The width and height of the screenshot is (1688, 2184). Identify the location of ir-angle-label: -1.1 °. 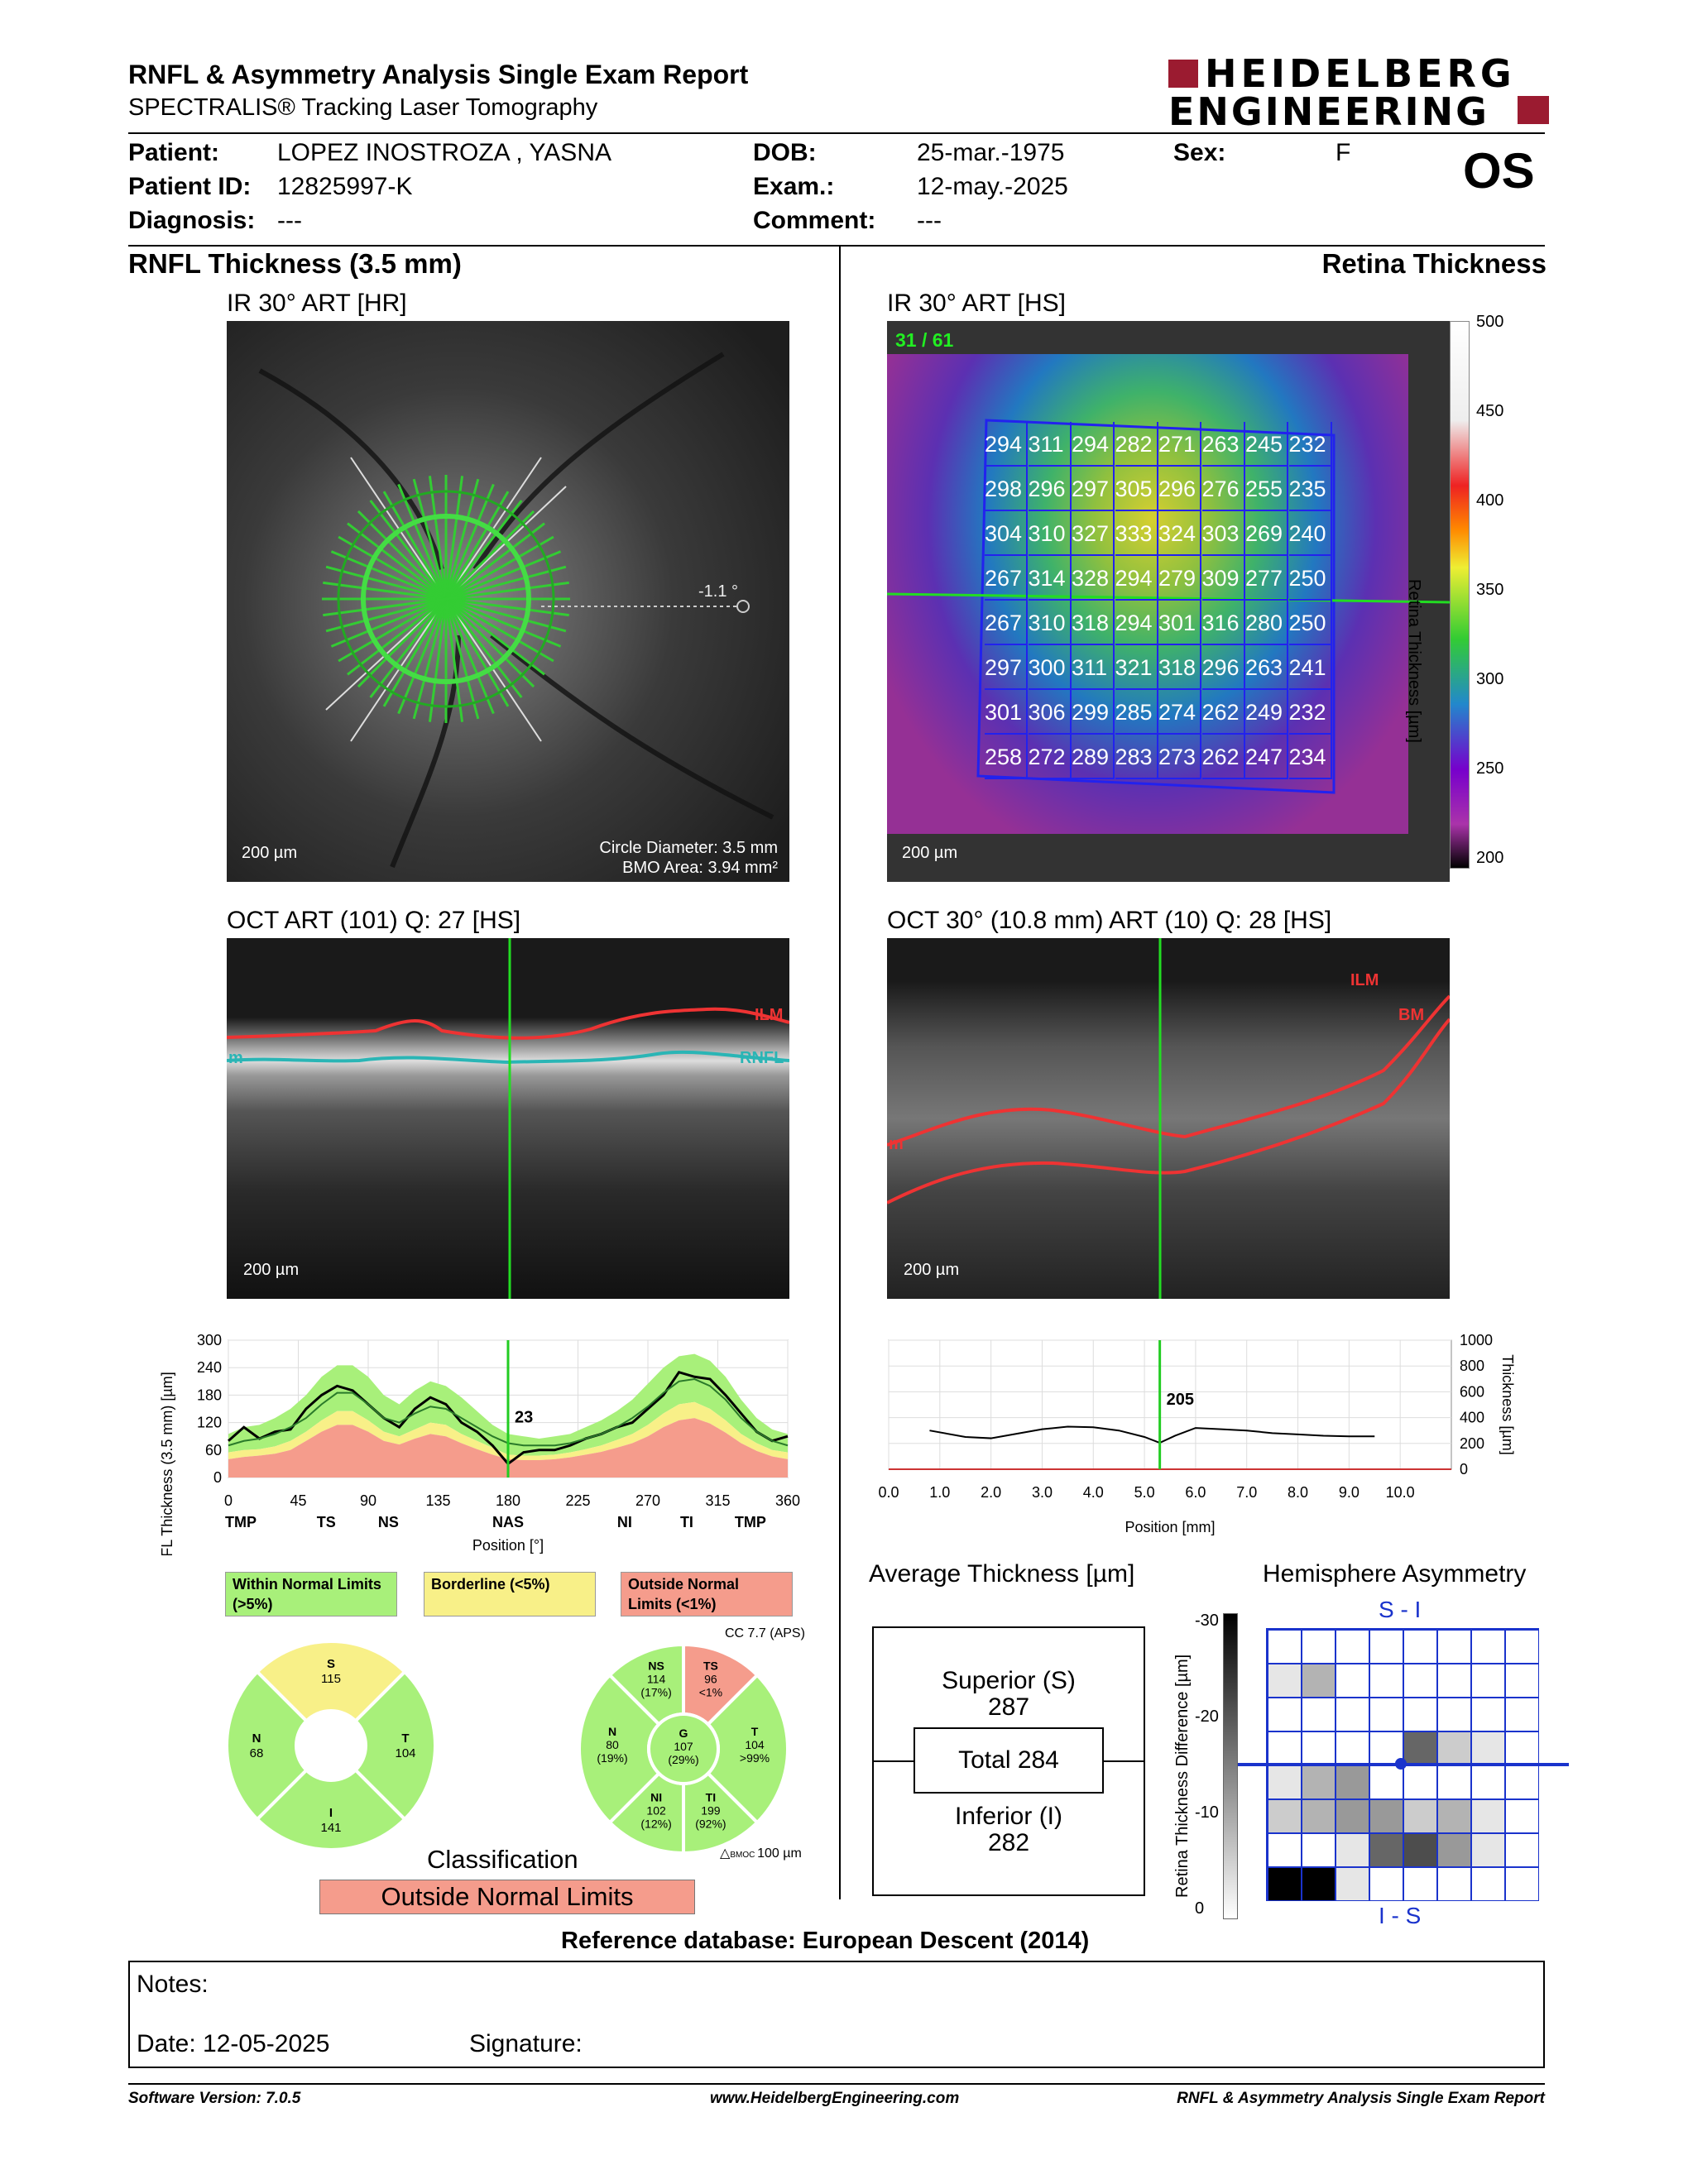
(718, 591).